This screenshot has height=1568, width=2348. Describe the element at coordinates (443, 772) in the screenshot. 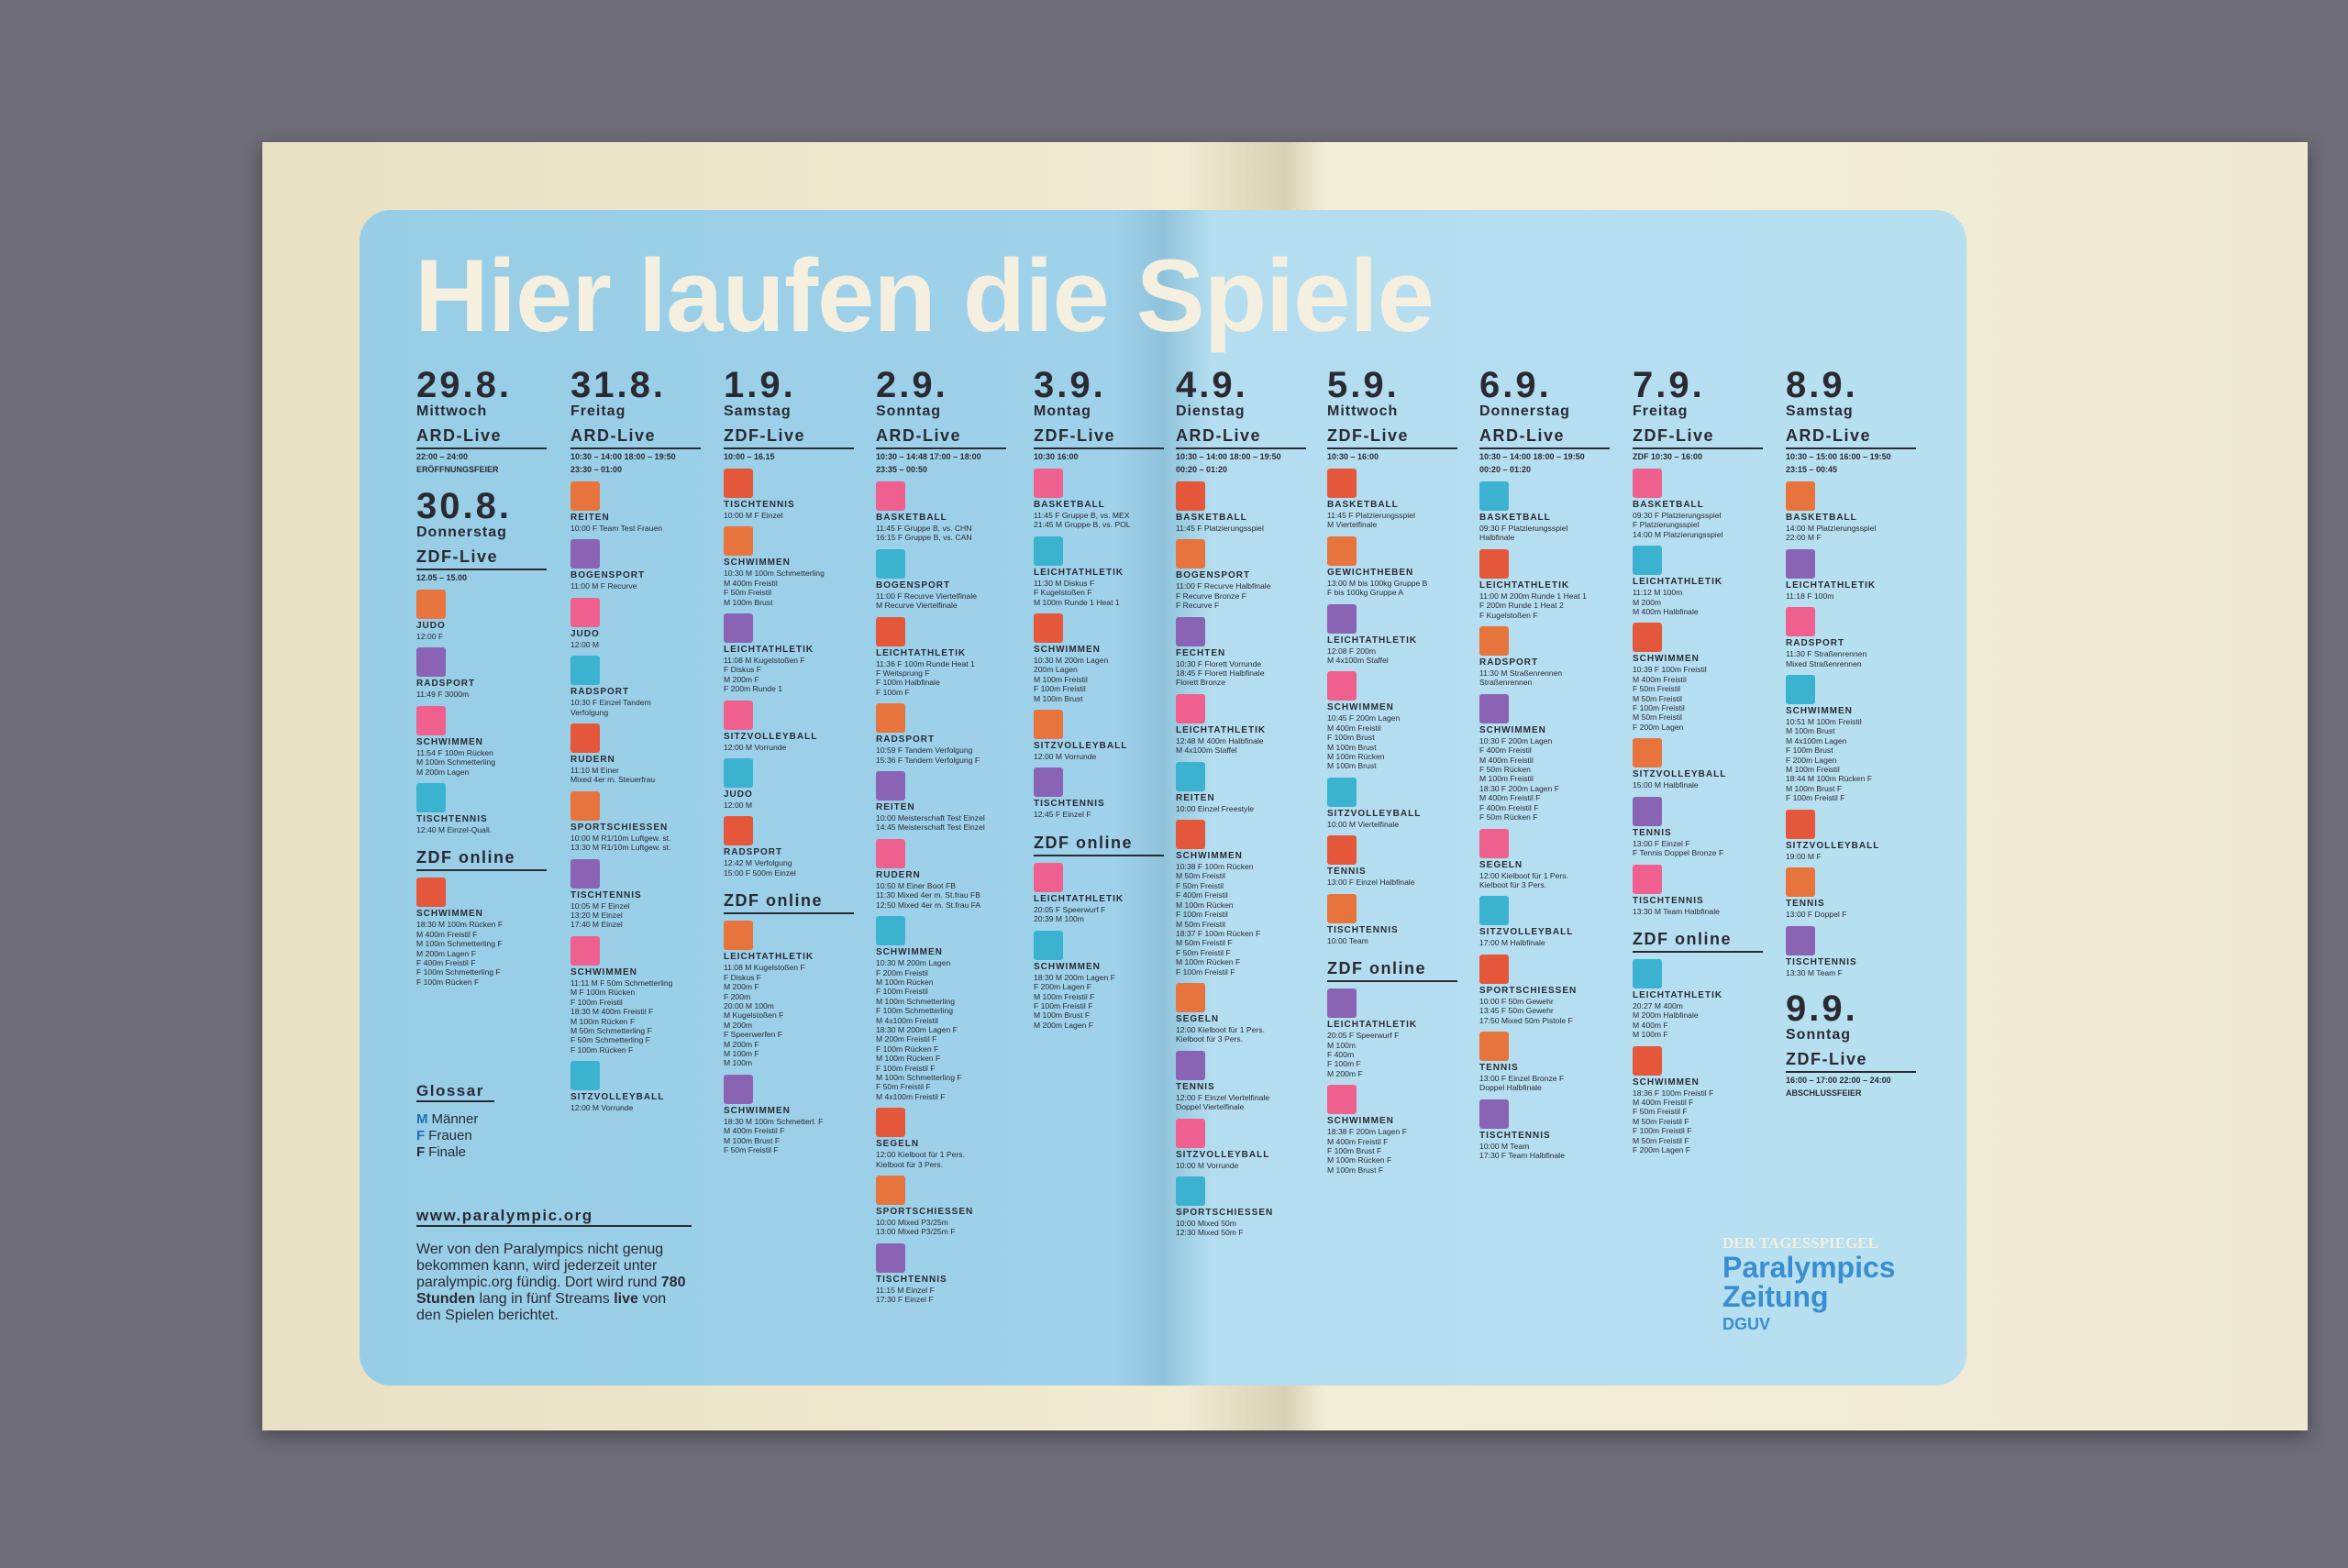

I see `event-line: M 200m Lagen` at that location.